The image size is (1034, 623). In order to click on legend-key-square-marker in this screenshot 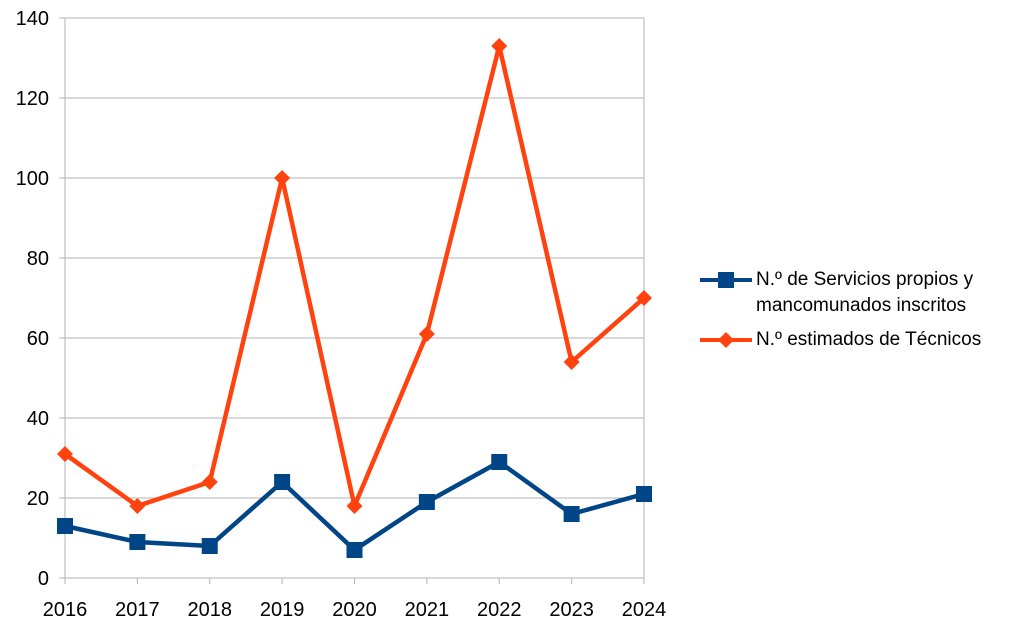, I will do `click(726, 280)`.